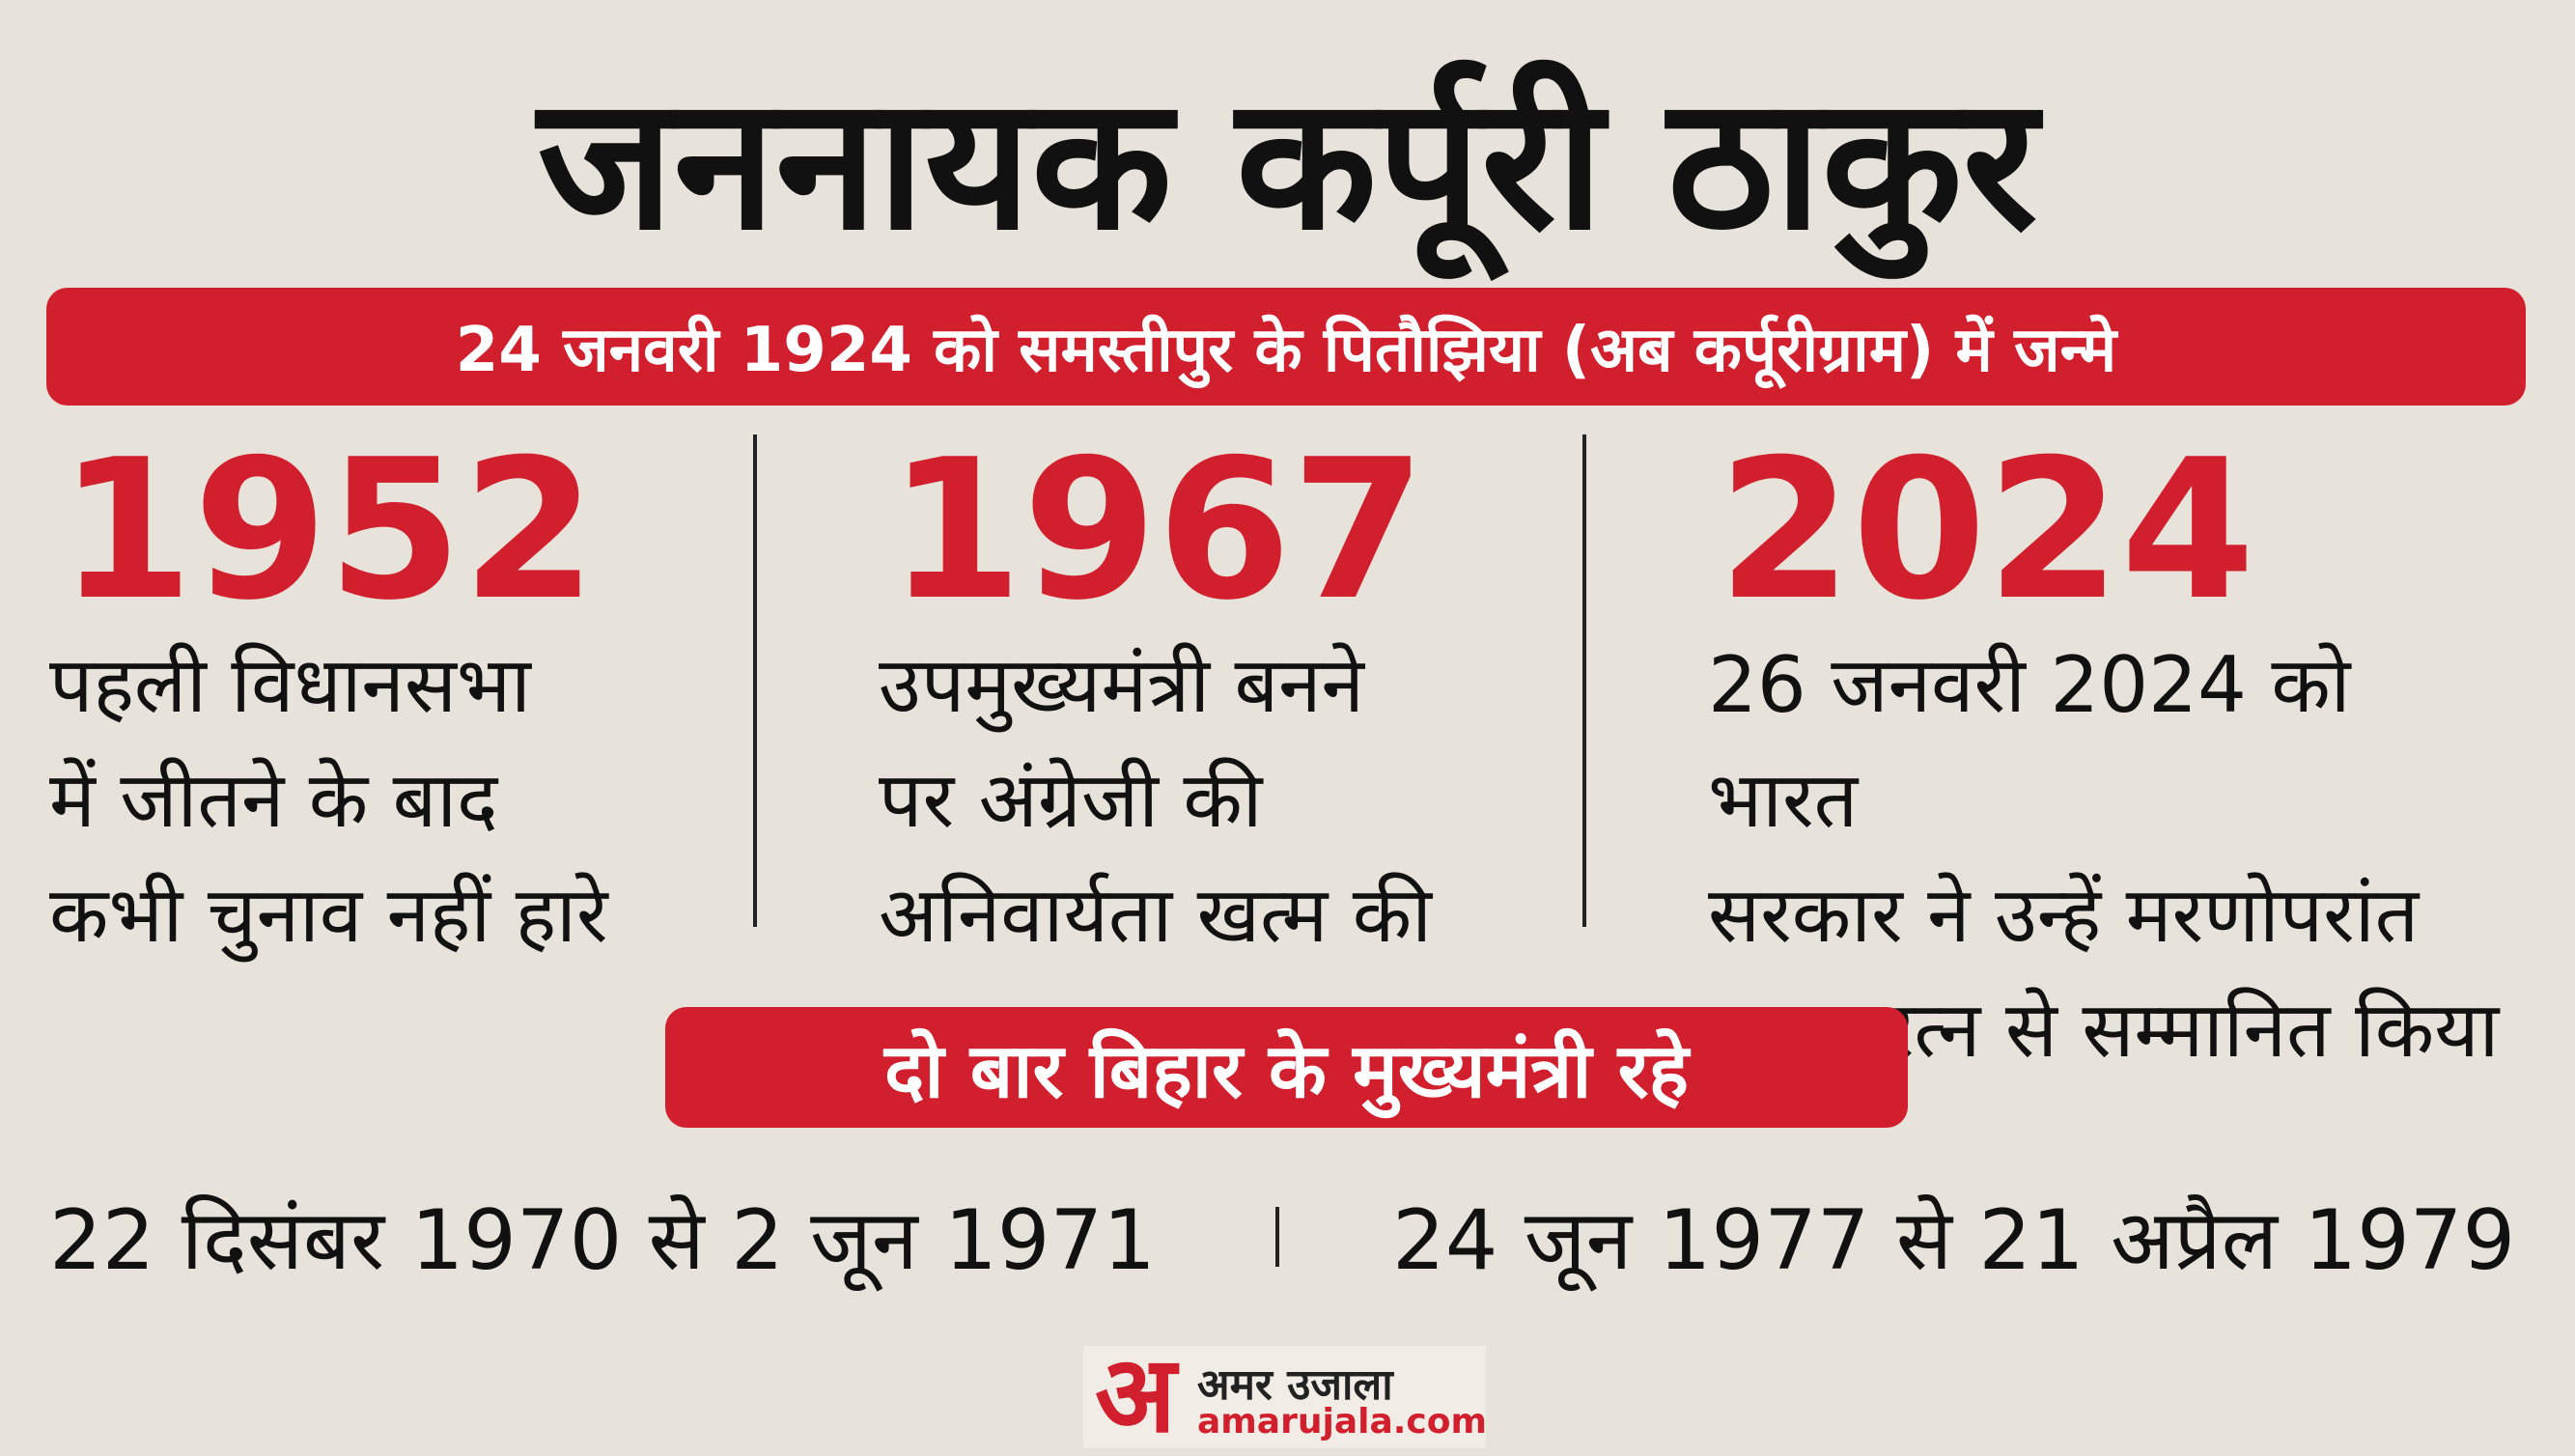  I want to click on logo-name: अमर उजाला, so click(1295, 1385).